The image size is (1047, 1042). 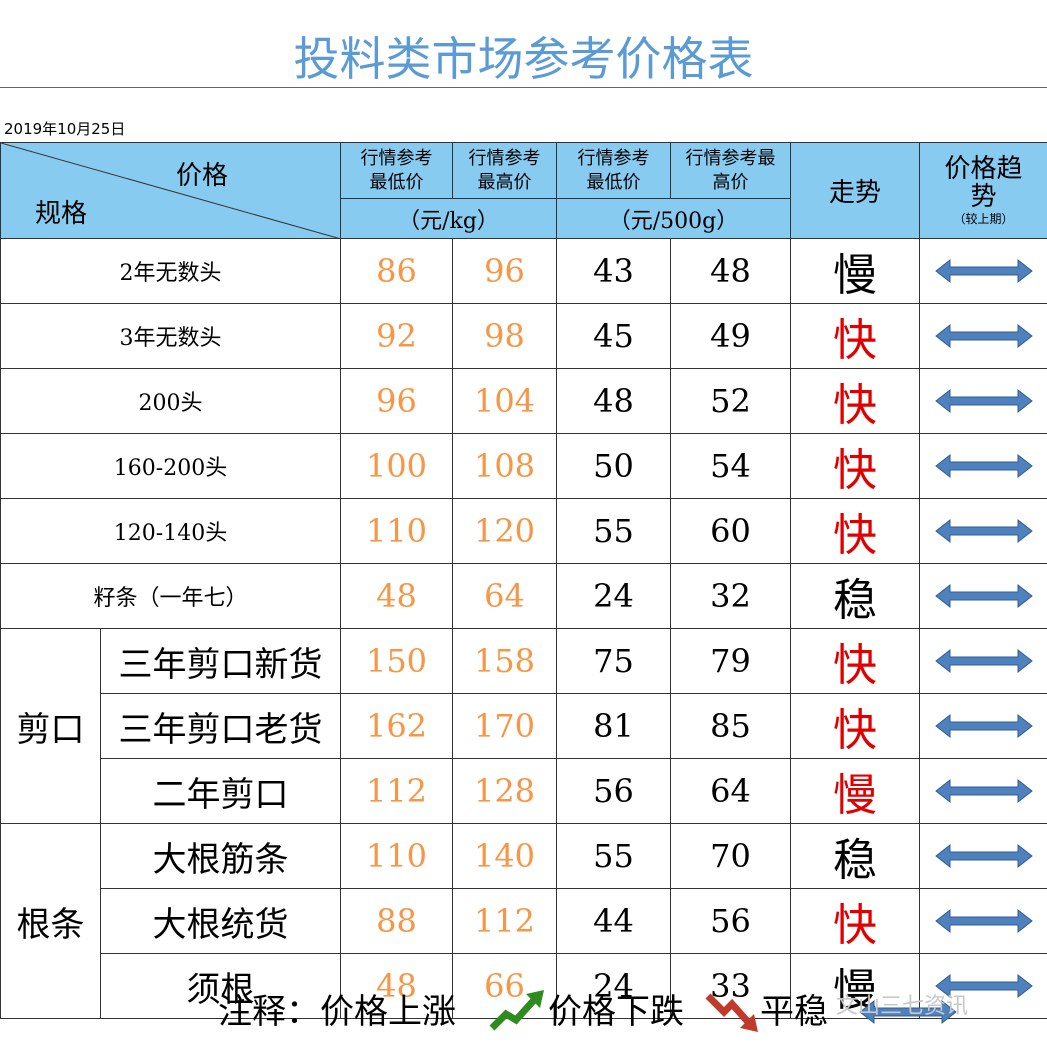 I want to click on header-corner-cell: 价格 规格, so click(x=170, y=190).